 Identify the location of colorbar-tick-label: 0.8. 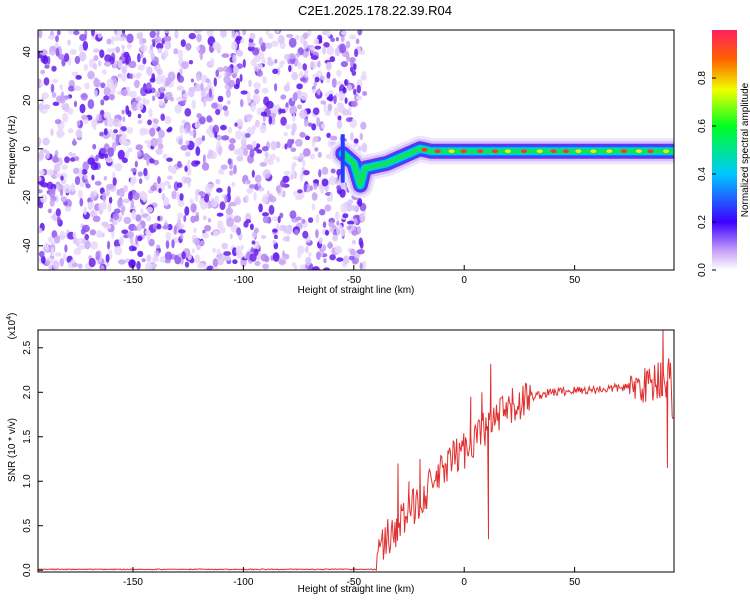
(702, 78).